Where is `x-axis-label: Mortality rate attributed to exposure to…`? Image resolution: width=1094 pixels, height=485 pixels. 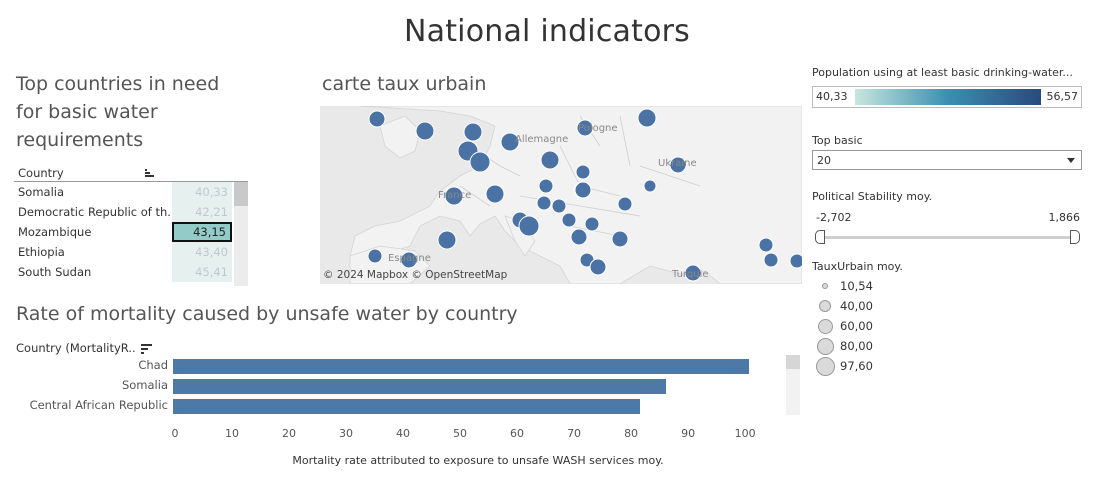 x-axis-label: Mortality rate attributed to exposure to… is located at coordinates (478, 460).